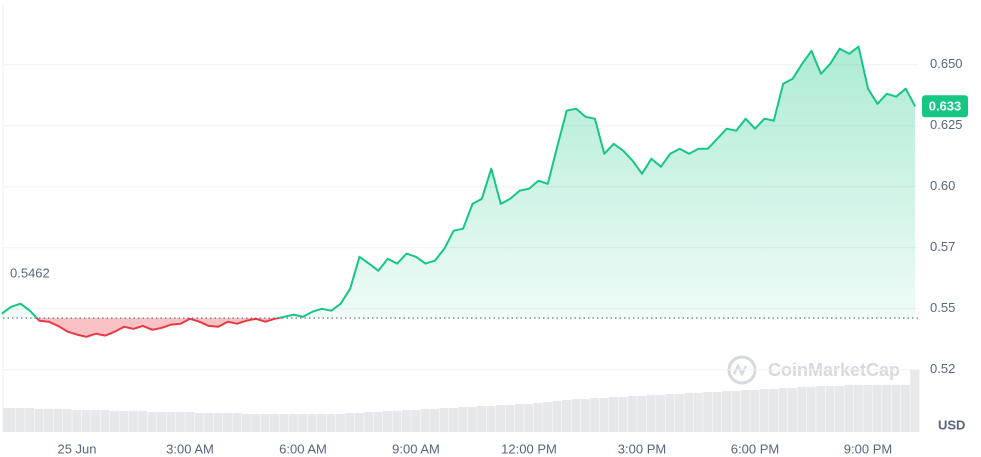 The height and width of the screenshot is (457, 981). What do you see at coordinates (946, 124) in the screenshot?
I see `y-tick-label: 0.625` at bounding box center [946, 124].